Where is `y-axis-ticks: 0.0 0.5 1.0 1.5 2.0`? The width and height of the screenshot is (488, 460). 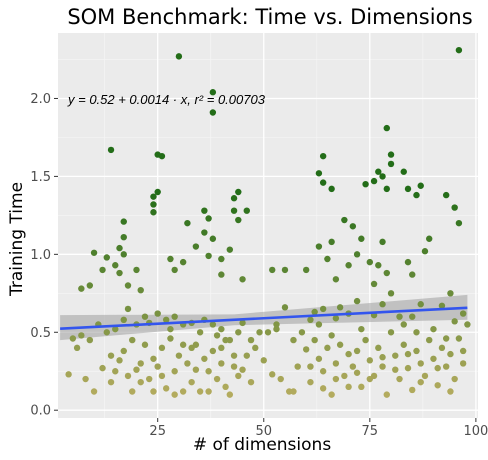
y-axis-ticks: 0.0 0.5 1.0 1.5 2.0 is located at coordinates (44, 255).